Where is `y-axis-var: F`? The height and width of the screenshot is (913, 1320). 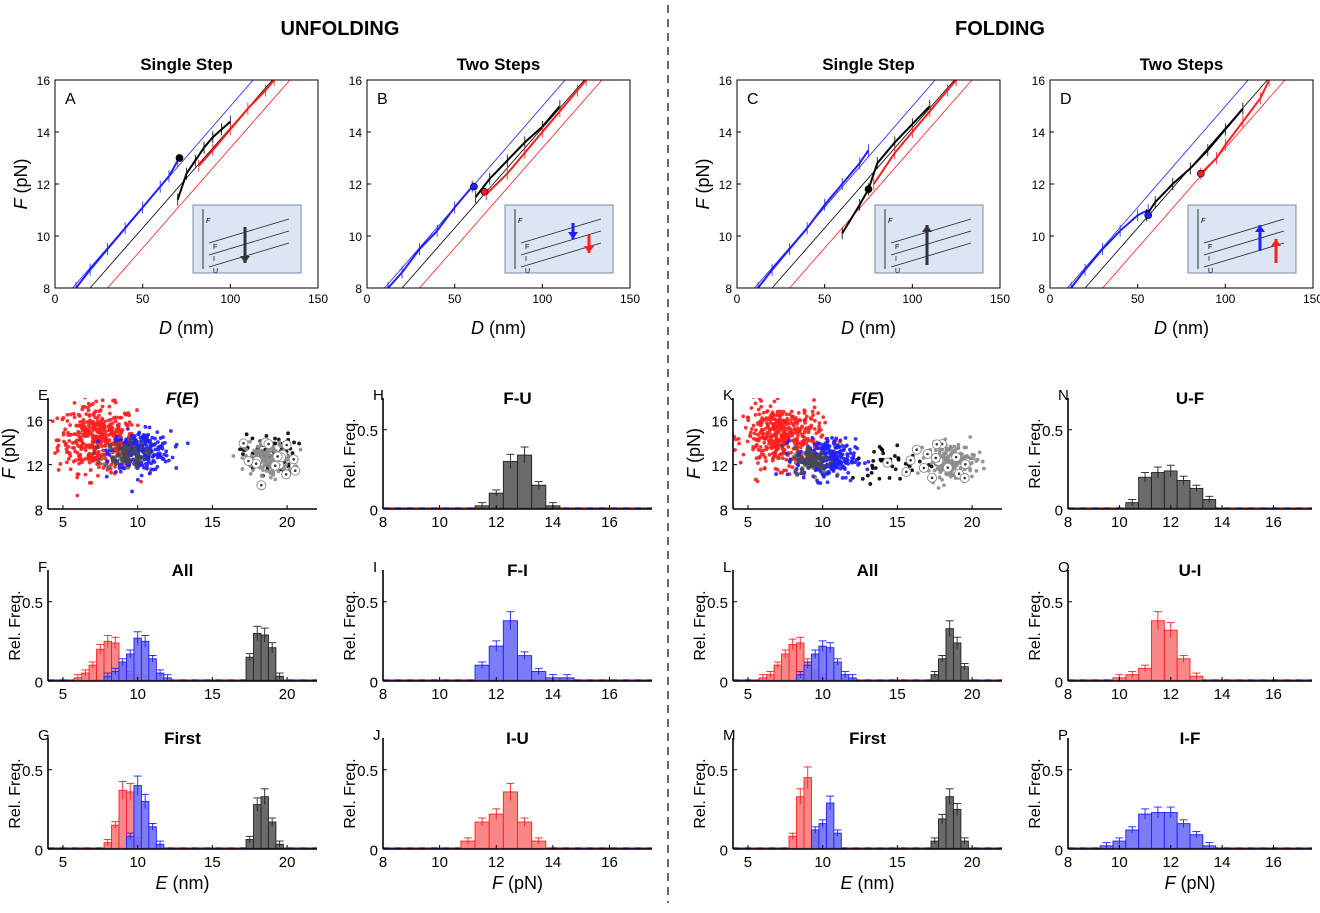 y-axis-var: F is located at coordinates (9, 473).